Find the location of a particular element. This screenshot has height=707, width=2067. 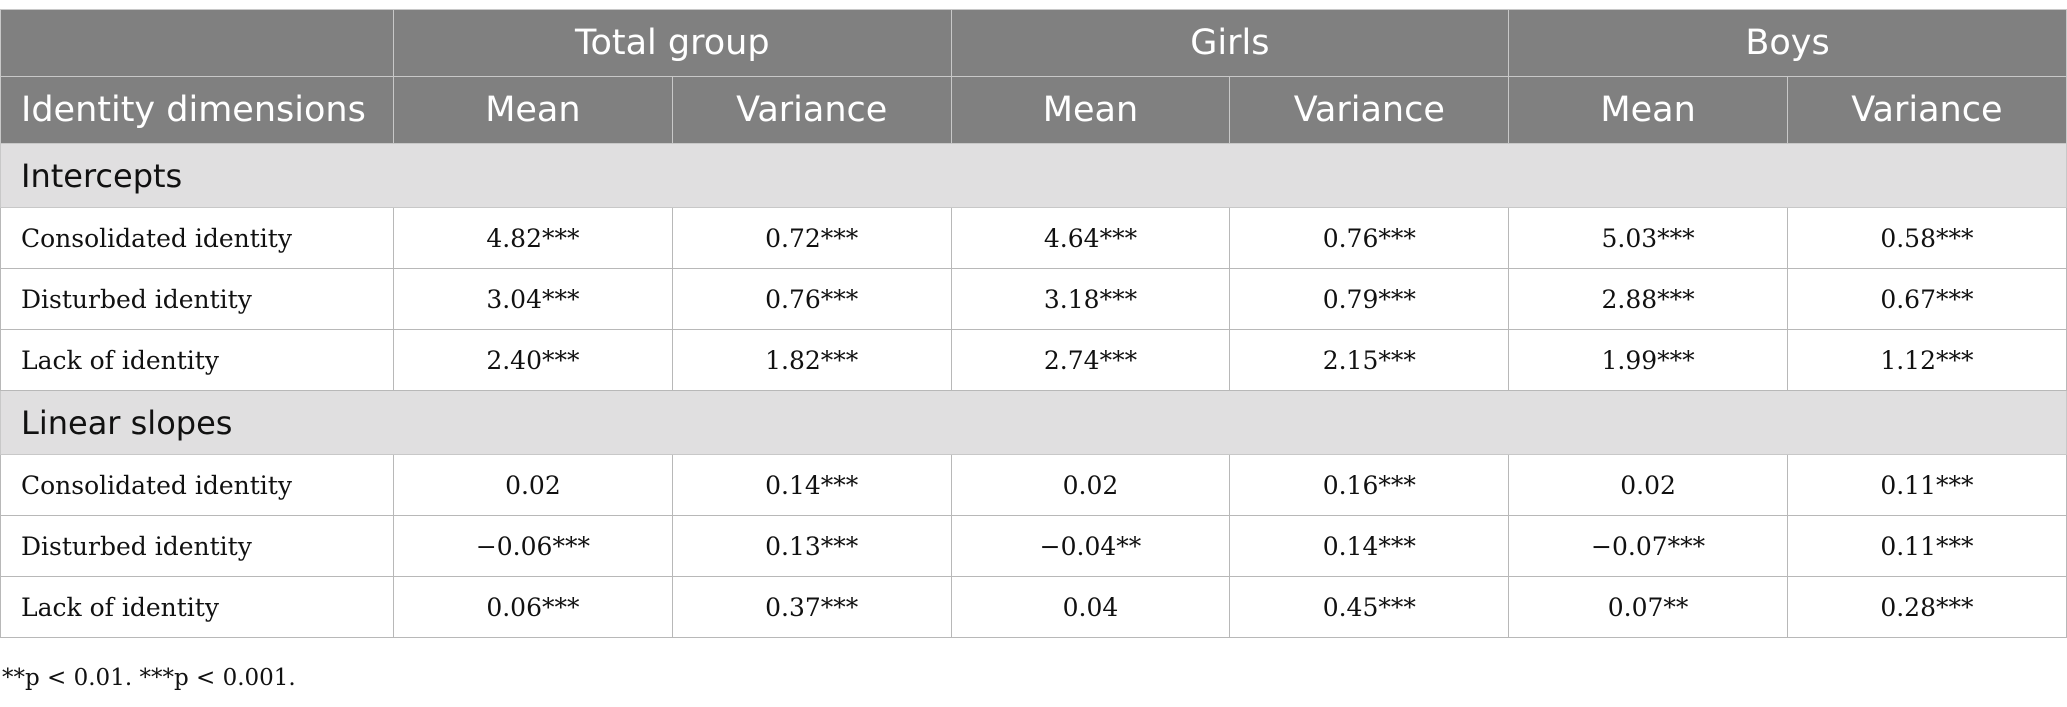

value-cell: 1.99*** is located at coordinates (1648, 360).